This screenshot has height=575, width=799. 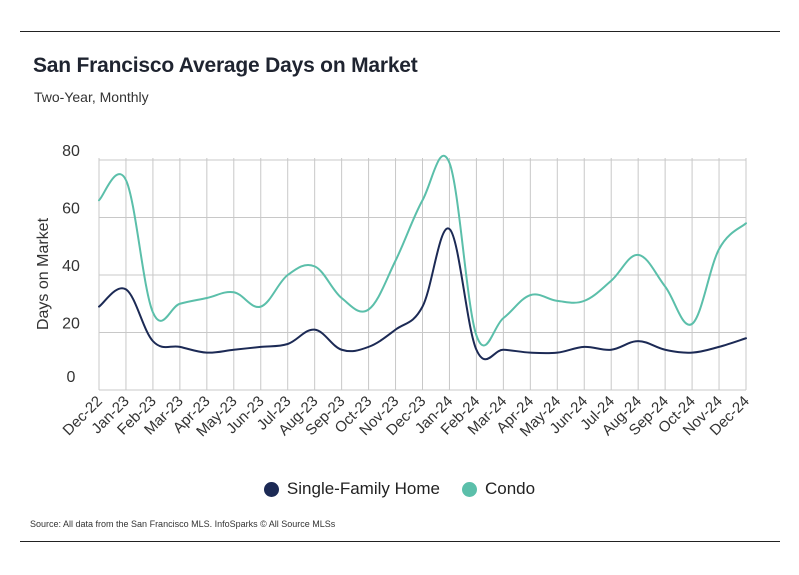 What do you see at coordinates (71, 324) in the screenshot?
I see `y-tick-label: 20` at bounding box center [71, 324].